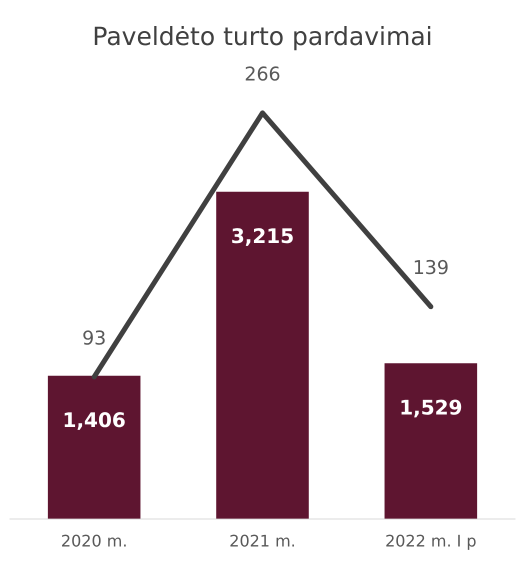 The height and width of the screenshot is (571, 525). I want to click on data-label: 1,406, so click(94, 420).